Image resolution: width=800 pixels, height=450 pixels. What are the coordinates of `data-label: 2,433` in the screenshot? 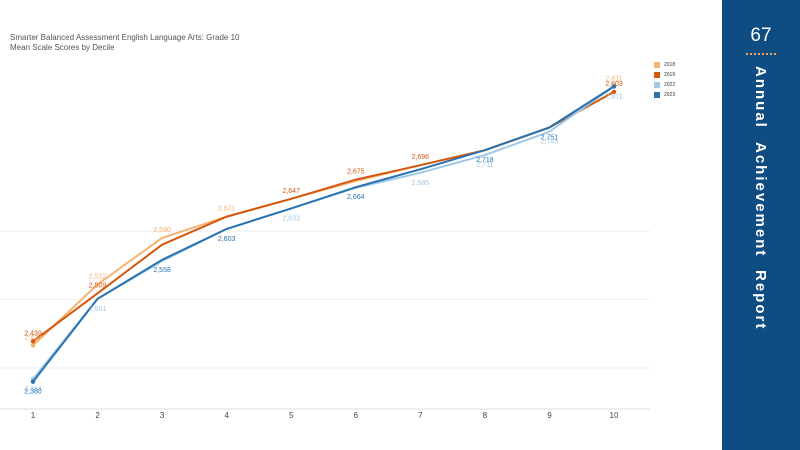 It's located at (33, 337).